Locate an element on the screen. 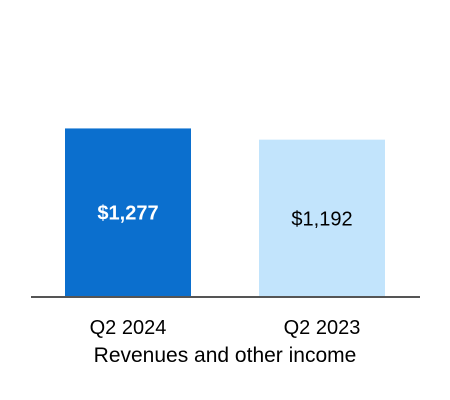 Image resolution: width=450 pixels, height=400 pixels. x-axis-caption: Revenues and other income is located at coordinates (225, 355).